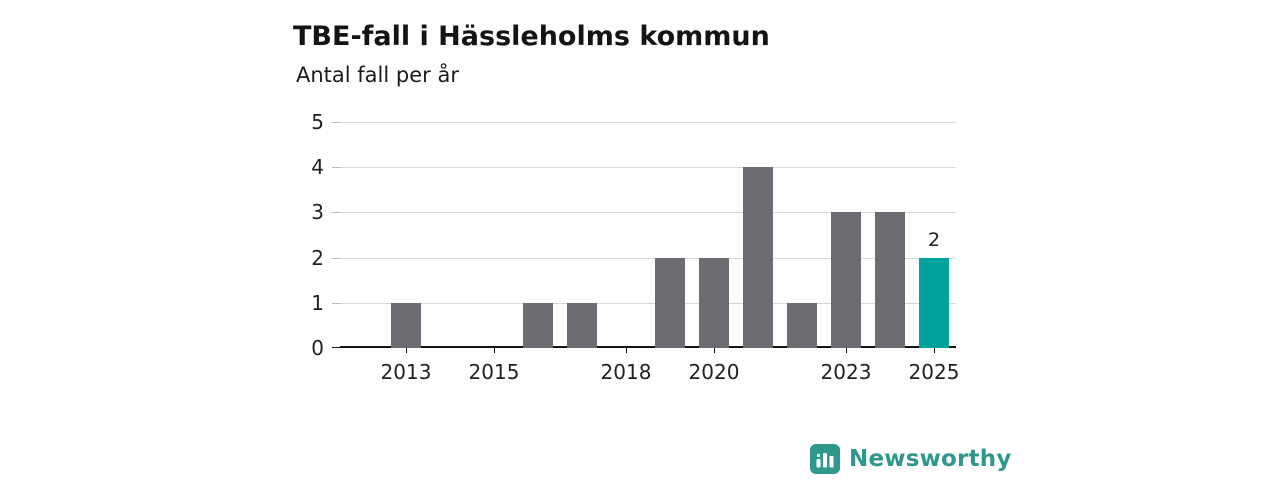 The height and width of the screenshot is (480, 1280). What do you see at coordinates (377, 75) in the screenshot?
I see `chart-subtitle: Antal fall per år` at bounding box center [377, 75].